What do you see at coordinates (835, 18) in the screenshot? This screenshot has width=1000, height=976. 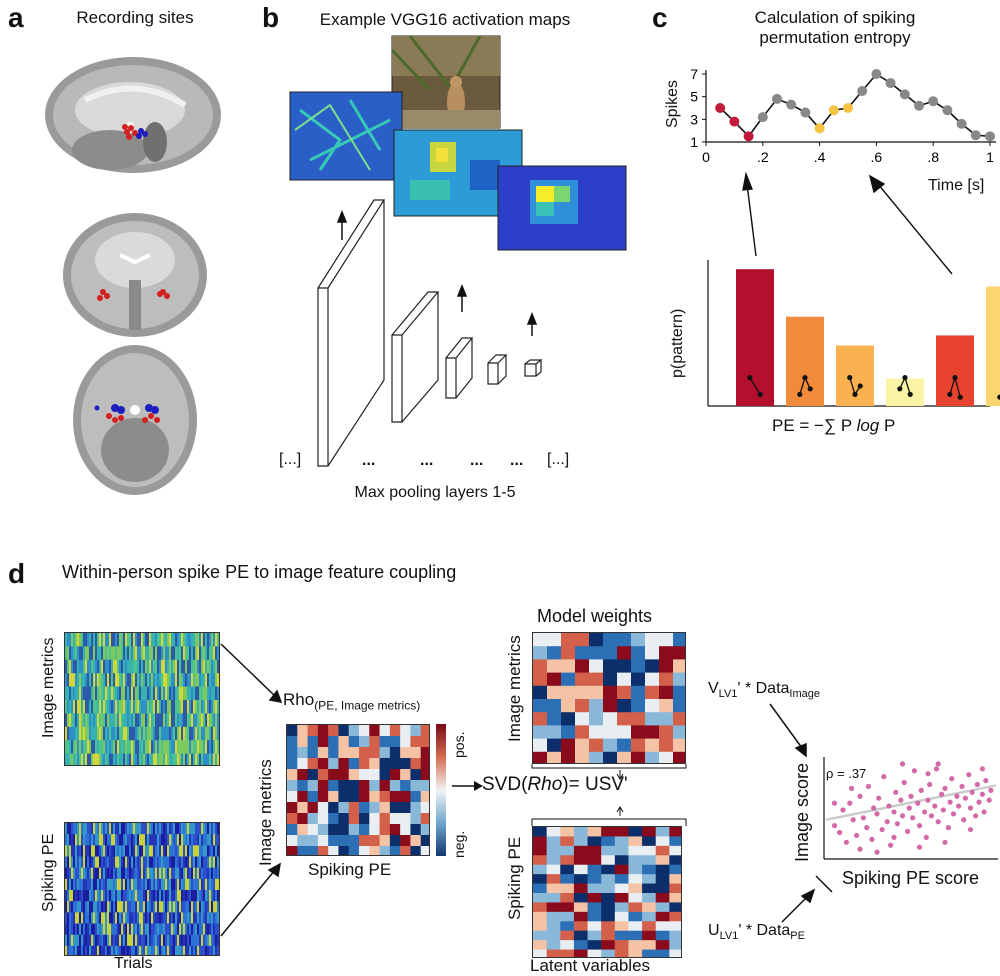 I see `panel-c-title-1: Calculation of spiking` at bounding box center [835, 18].